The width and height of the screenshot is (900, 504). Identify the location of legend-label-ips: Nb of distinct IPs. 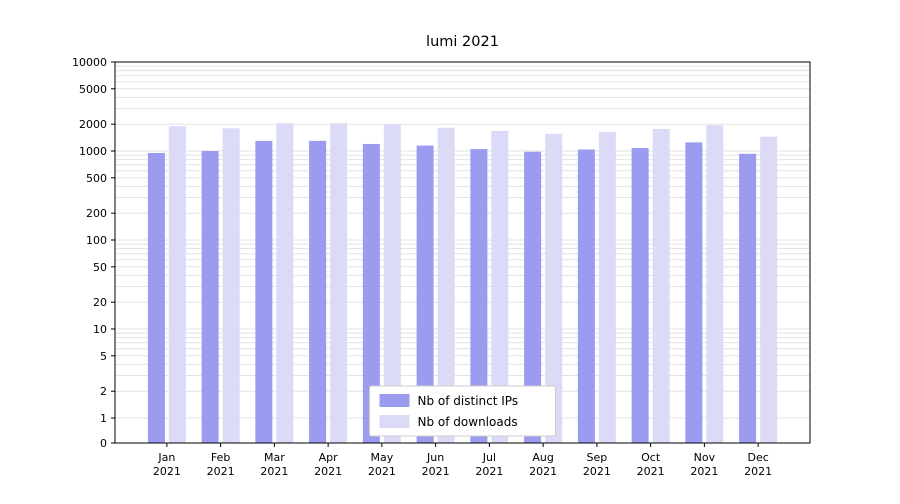
(468, 401).